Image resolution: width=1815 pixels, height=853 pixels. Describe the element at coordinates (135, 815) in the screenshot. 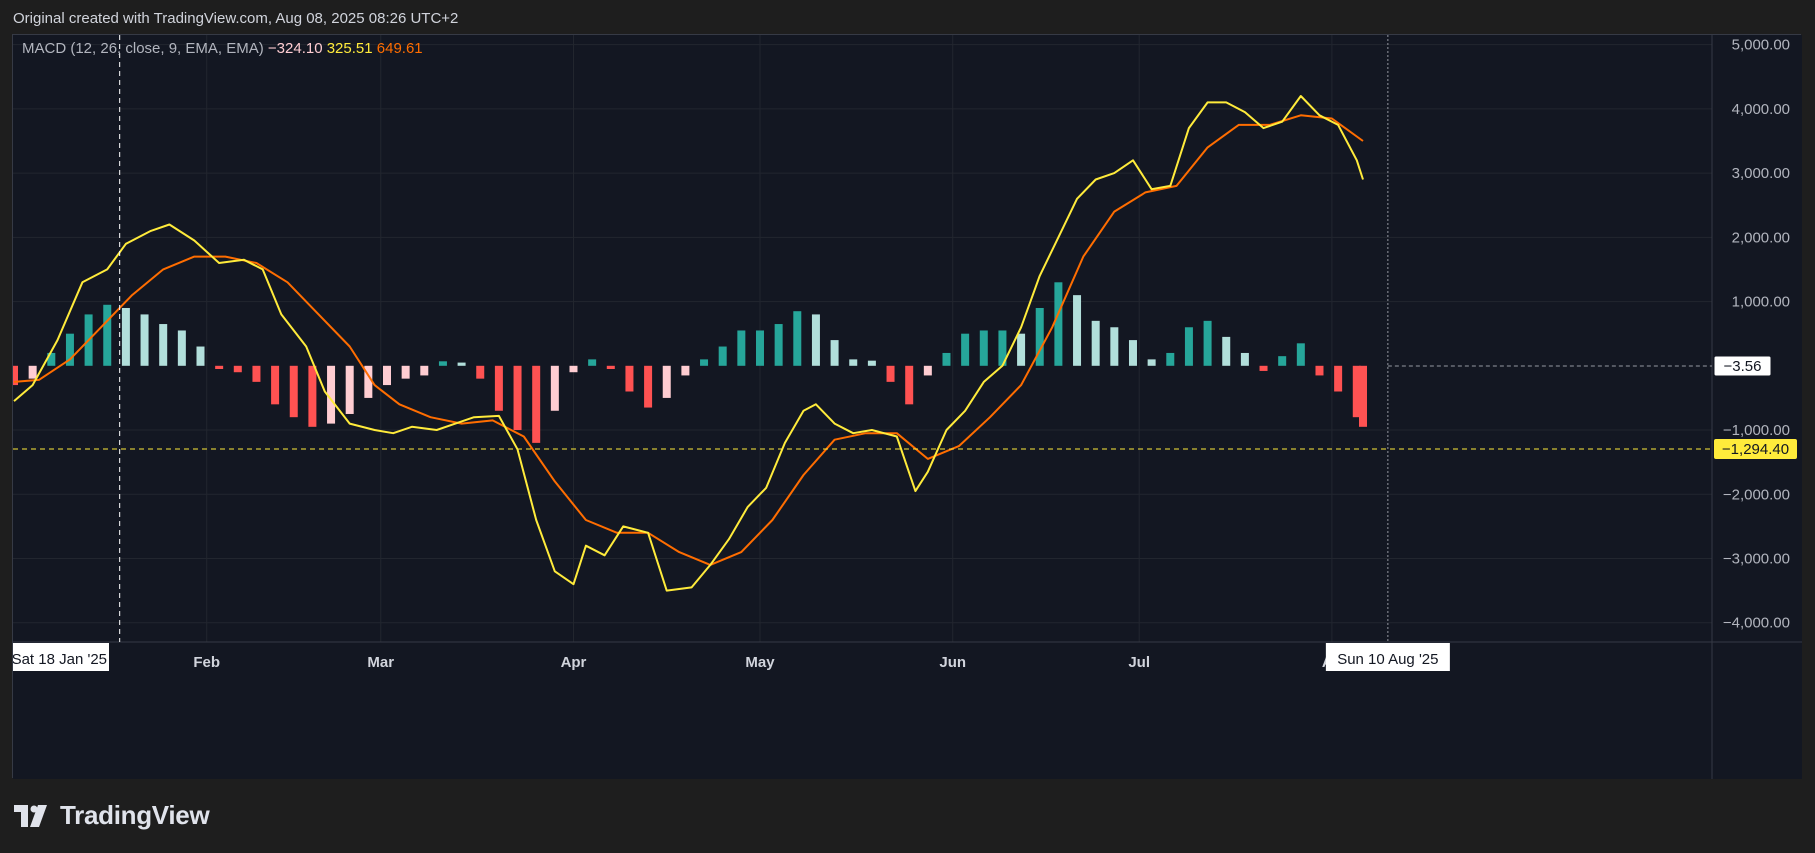

I see `brand-name: TradingView` at that location.